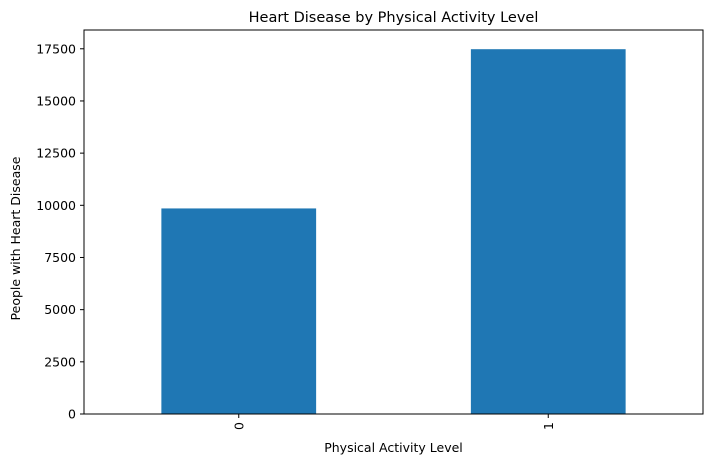 This screenshot has width=713, height=467. I want to click on y-tick-label: 17500, so click(56, 48).